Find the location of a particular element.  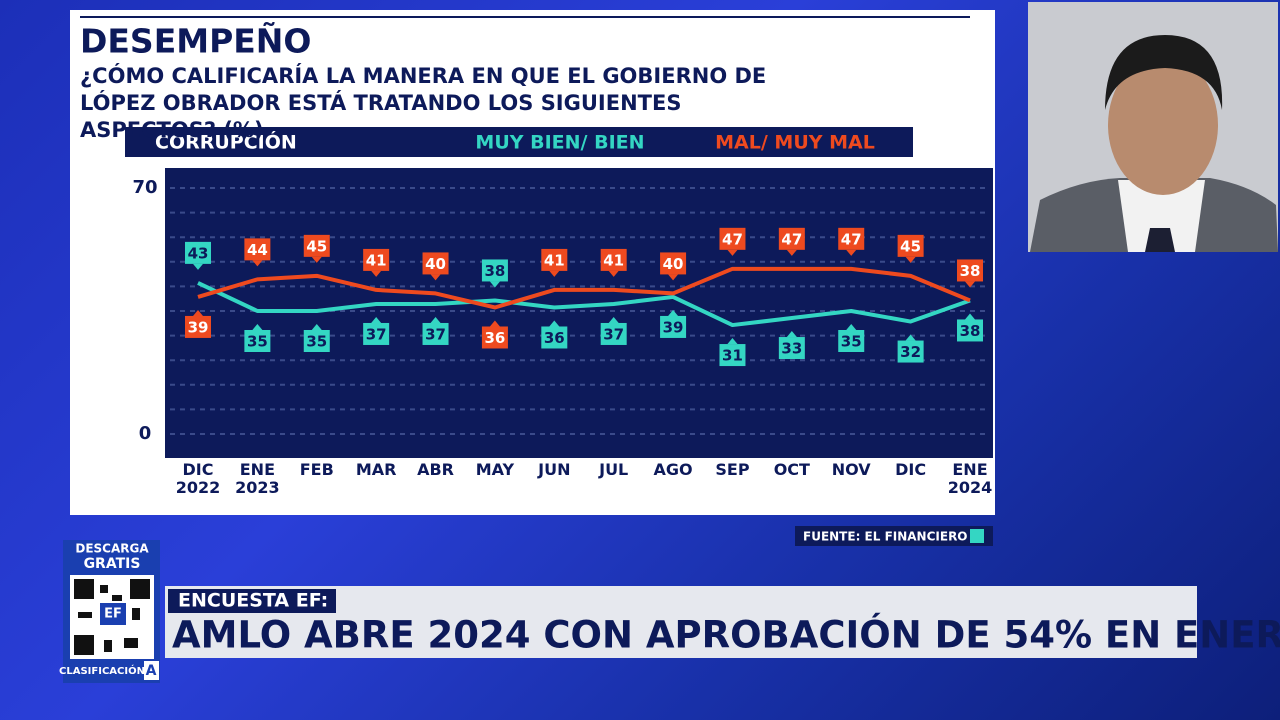

data-label: 37 is located at coordinates (613, 334).